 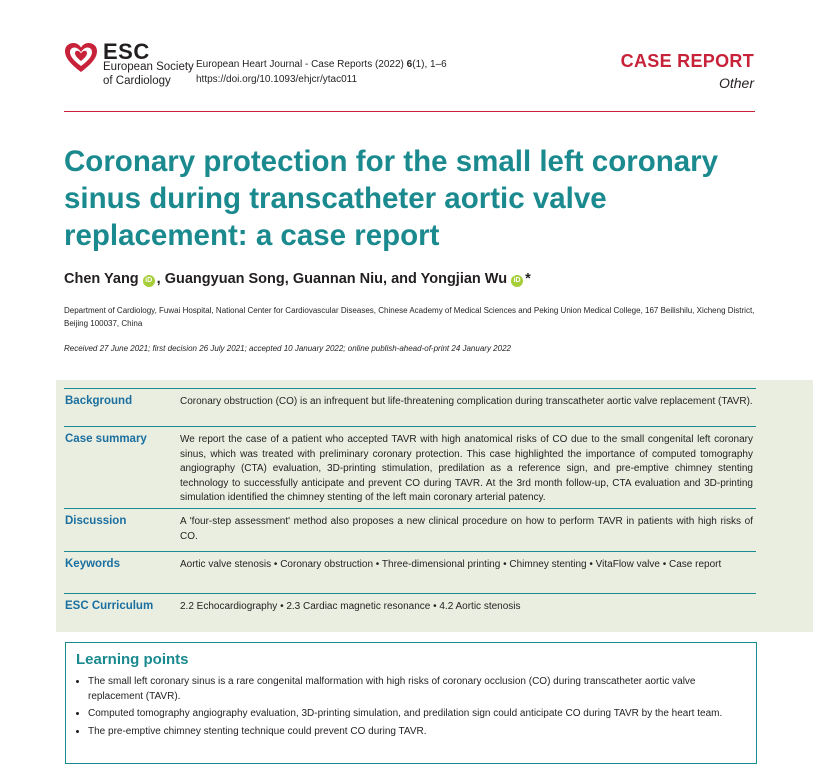 I want to click on author-name: Chen Yang, so click(x=101, y=279).